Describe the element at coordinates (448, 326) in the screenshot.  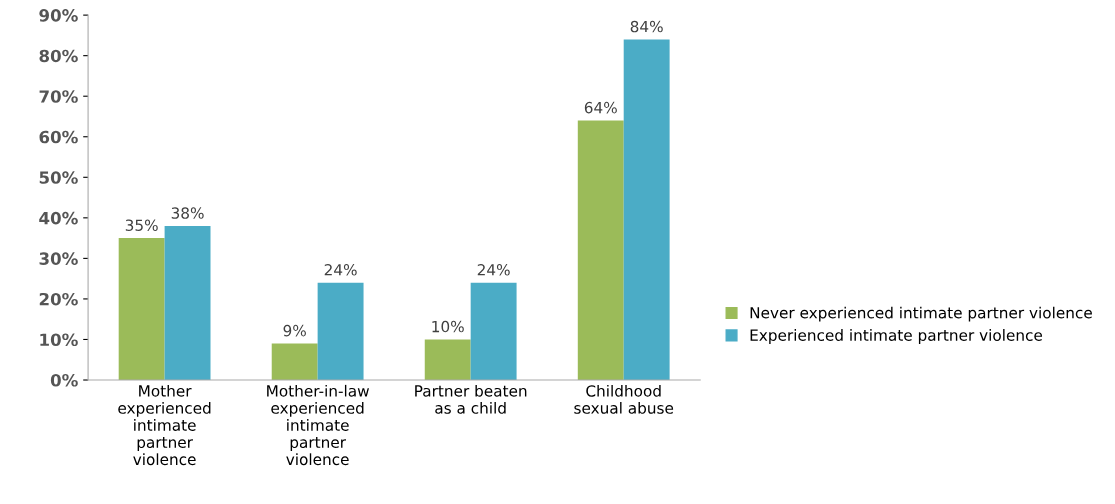
I see `data-label: 10%` at that location.